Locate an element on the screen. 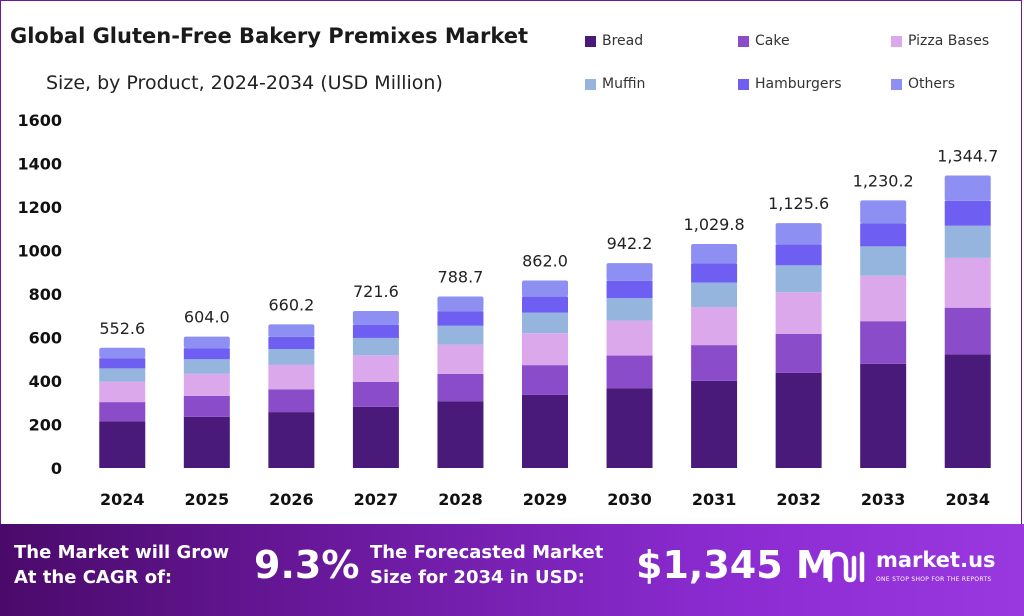  cagr-value: 9.3% is located at coordinates (307, 565).